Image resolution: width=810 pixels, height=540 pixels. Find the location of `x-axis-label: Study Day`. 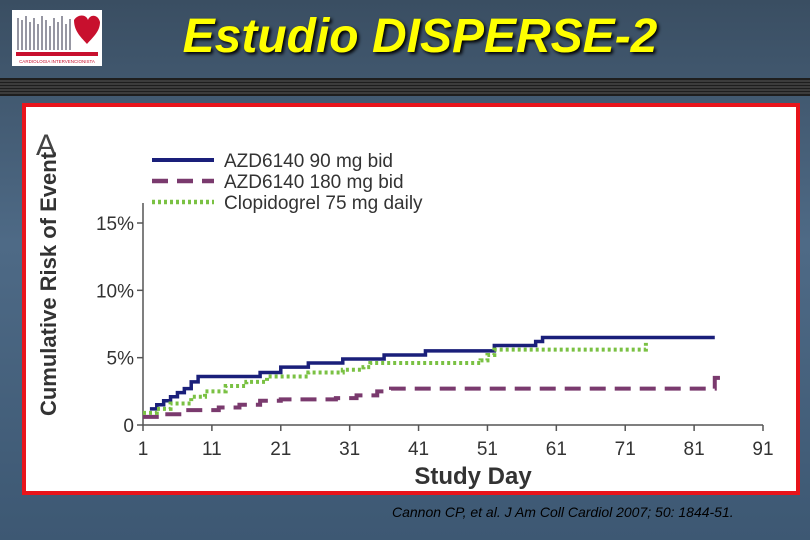

x-axis-label: Study Day is located at coordinates (473, 476).